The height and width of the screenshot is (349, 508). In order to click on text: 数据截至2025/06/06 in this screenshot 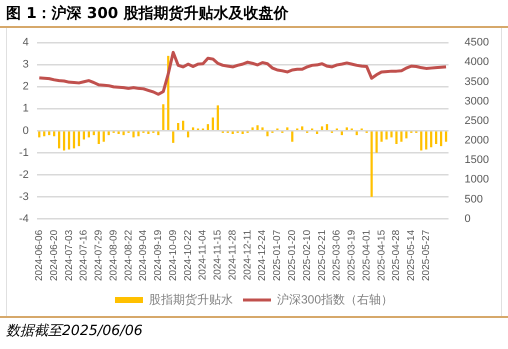, I will do `click(74, 331)`.